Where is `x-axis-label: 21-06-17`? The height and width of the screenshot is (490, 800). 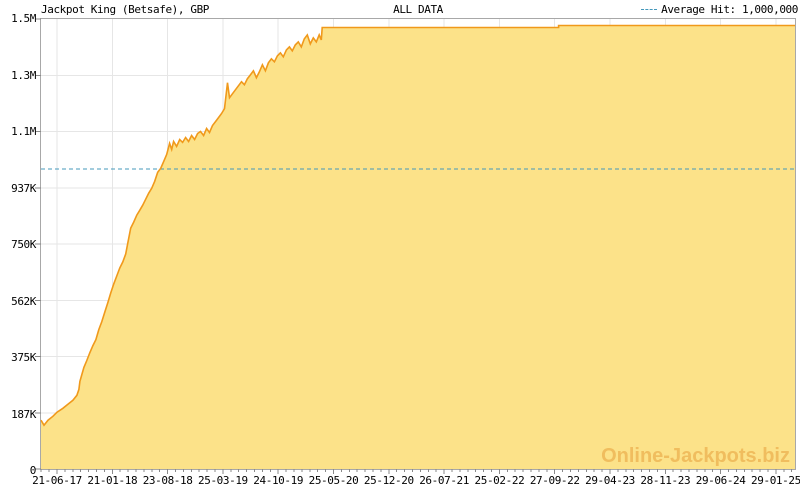
x-axis-label: 21-06-17 is located at coordinates (57, 480).